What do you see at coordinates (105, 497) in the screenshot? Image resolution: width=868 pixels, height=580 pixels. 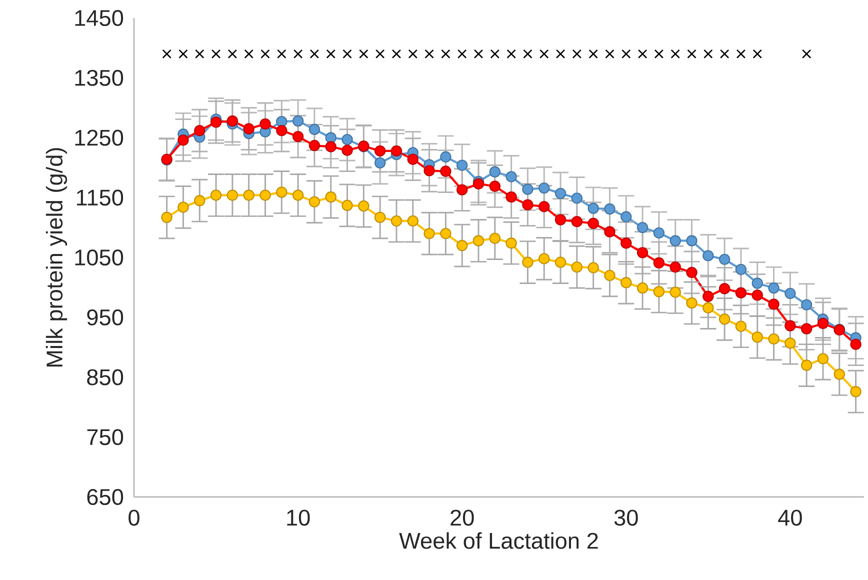 I see `y-tick-label: 650` at bounding box center [105, 497].